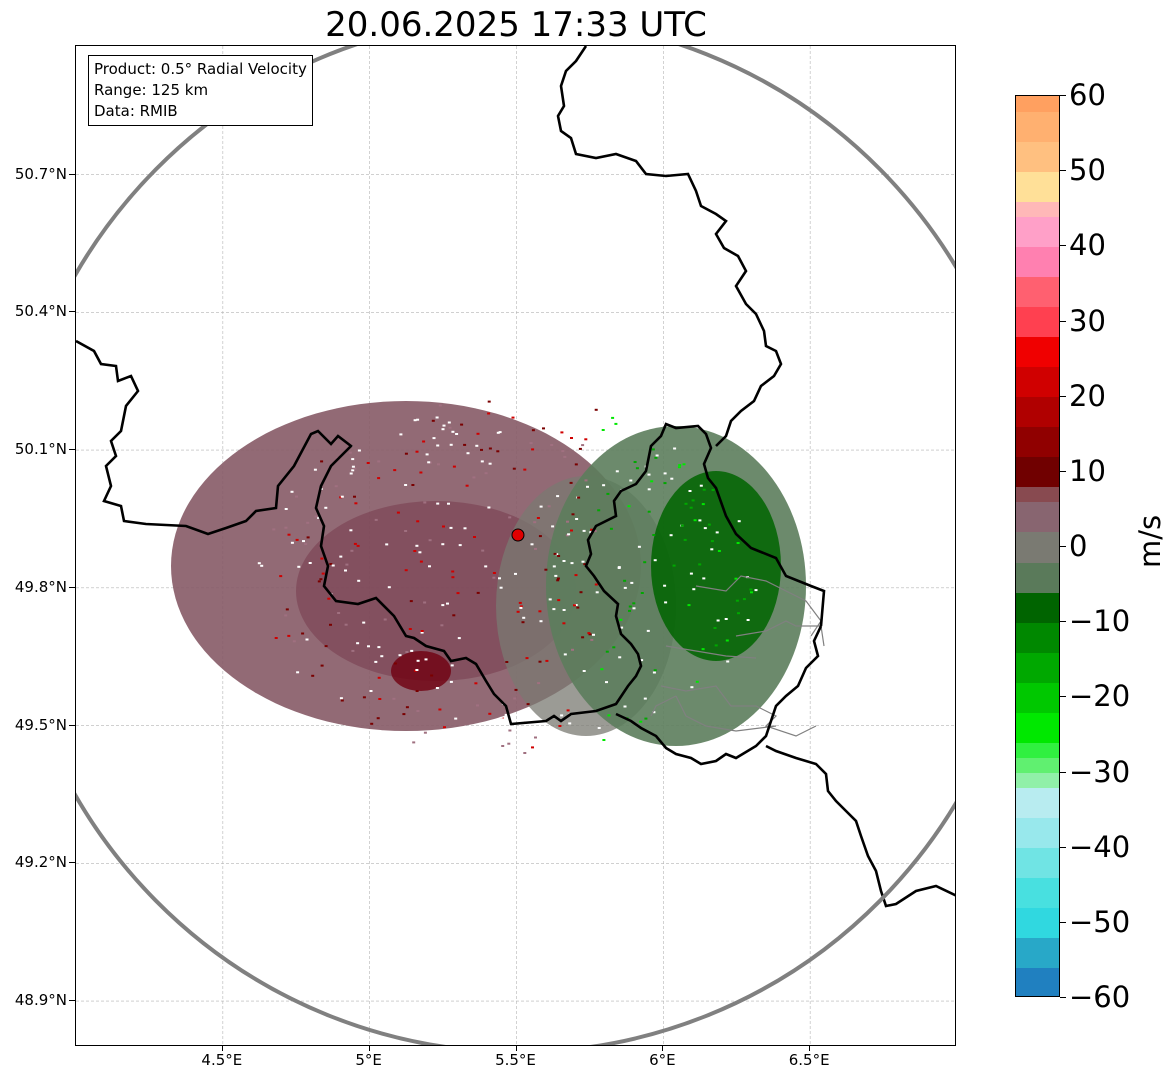  I want to click on colorbar-tick-label: 30, so click(1087, 320).